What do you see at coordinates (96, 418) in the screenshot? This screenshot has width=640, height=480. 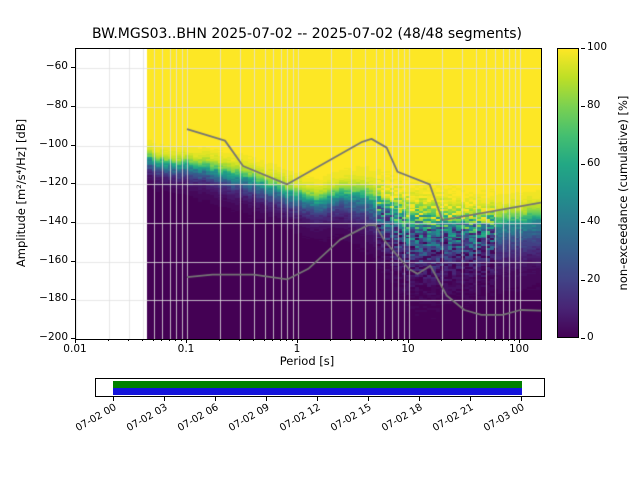 I see `timeline-tick-label: 07-02 00` at bounding box center [96, 418].